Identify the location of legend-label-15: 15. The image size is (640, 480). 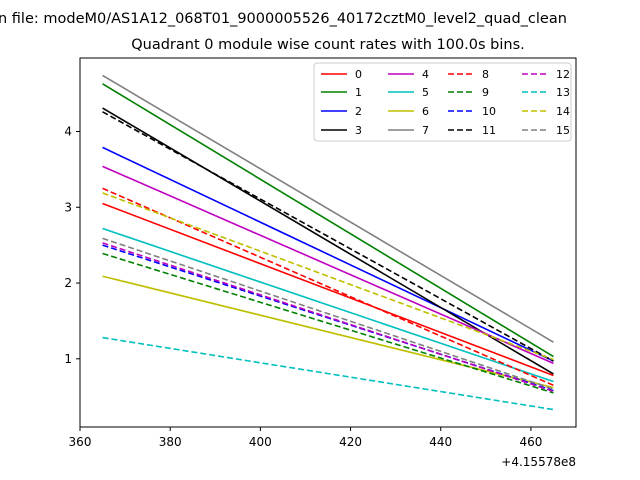
(563, 130).